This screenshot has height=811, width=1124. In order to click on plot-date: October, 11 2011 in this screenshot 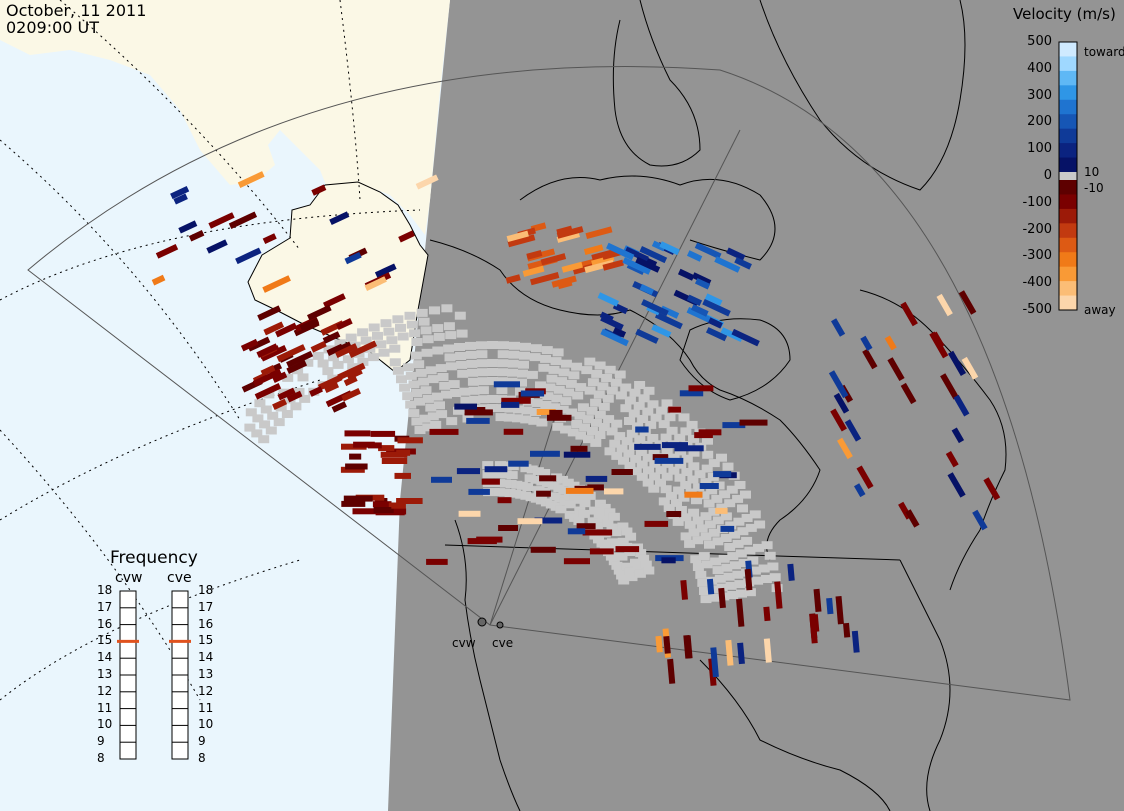, I will do `click(76, 10)`.